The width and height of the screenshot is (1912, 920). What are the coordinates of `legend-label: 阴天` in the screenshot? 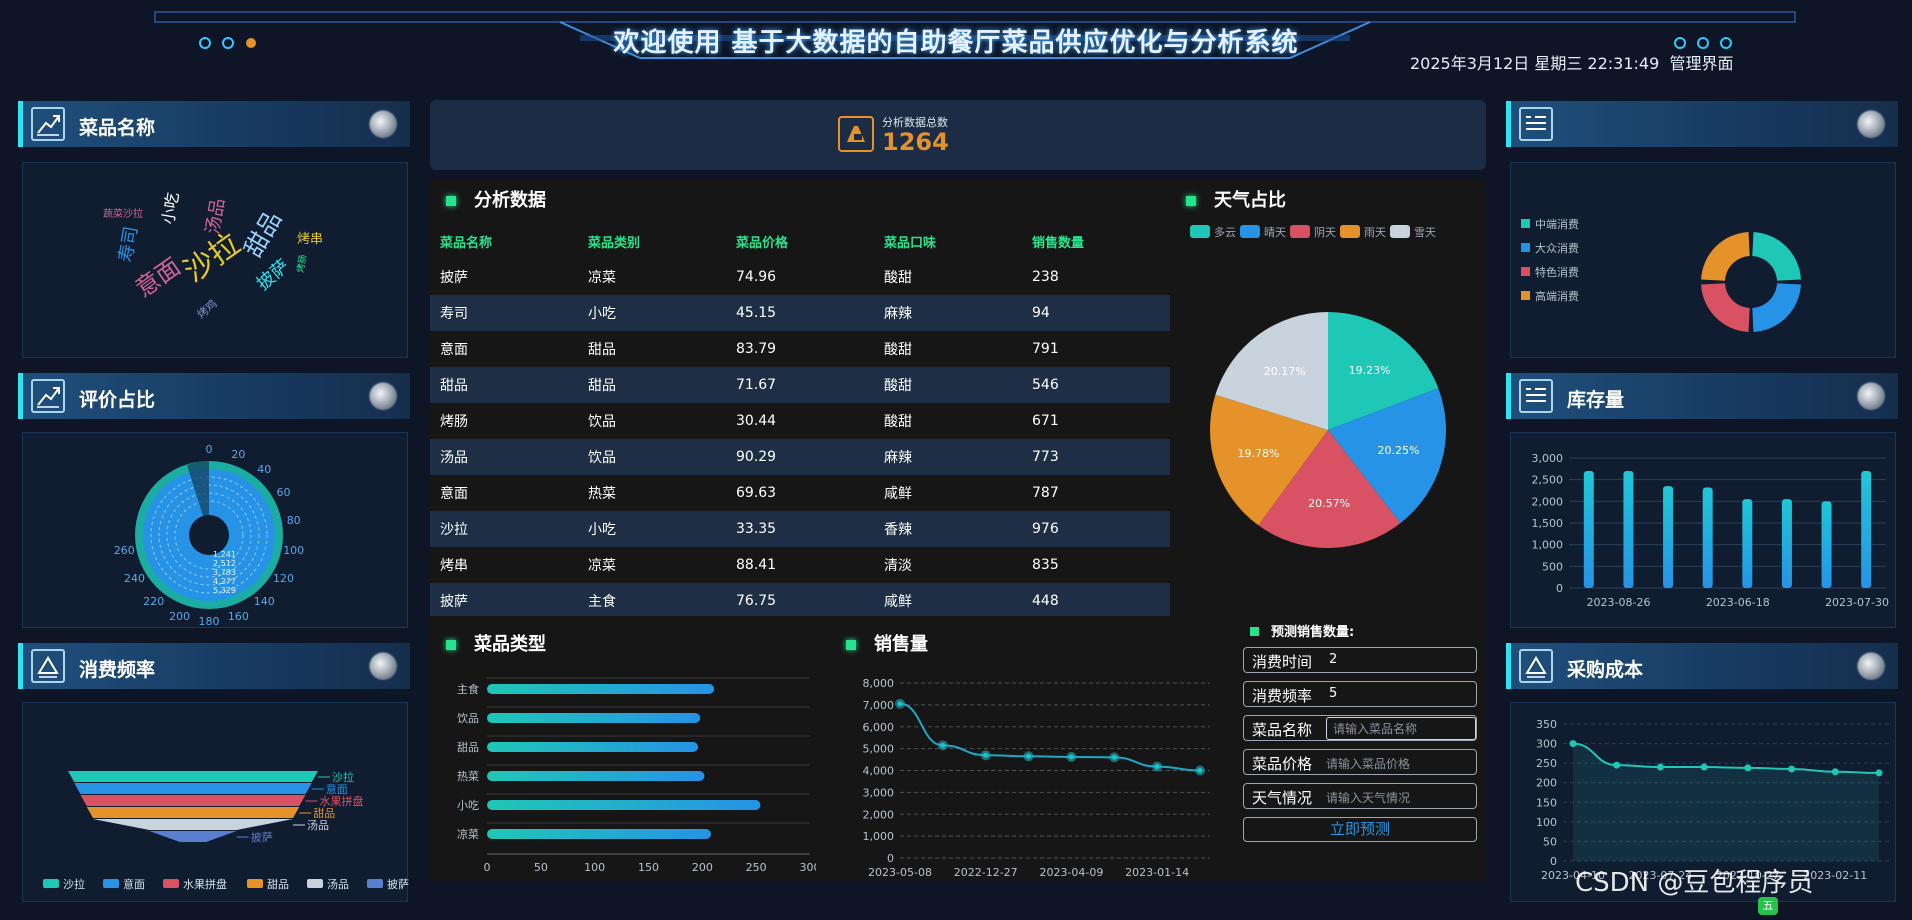 It's located at (1325, 232).